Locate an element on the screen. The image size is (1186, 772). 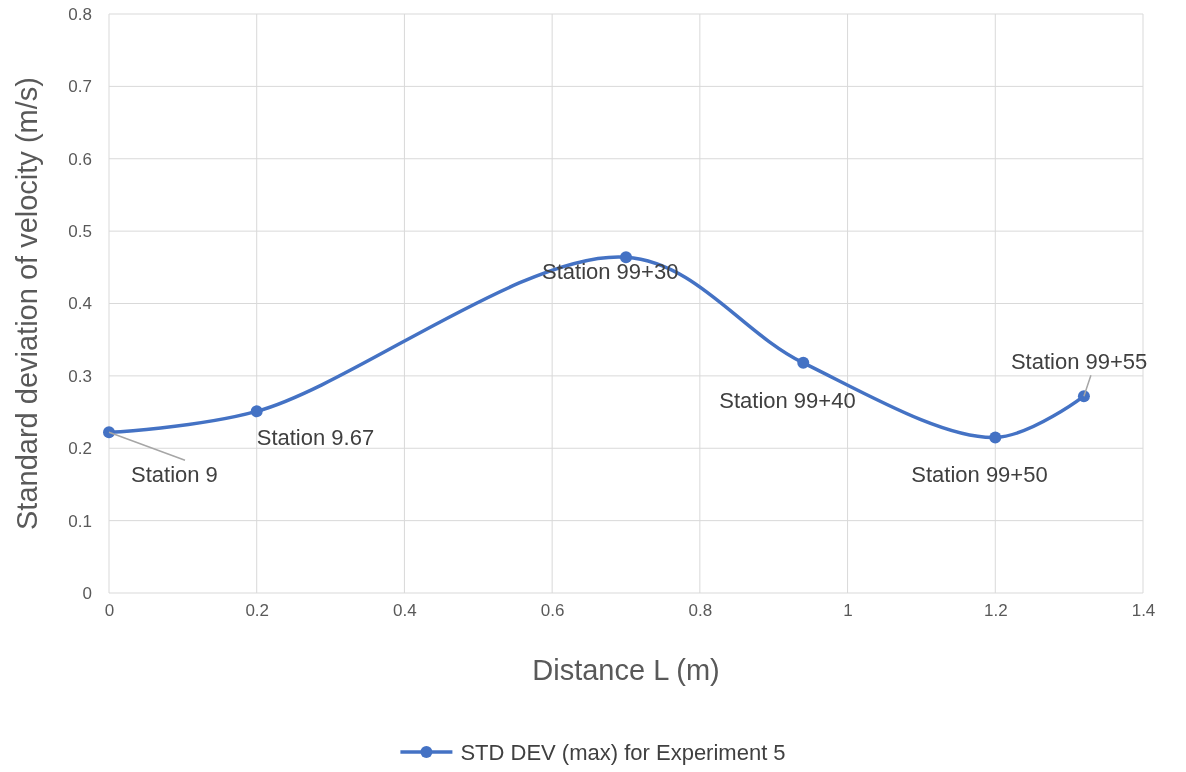
legend-label: STD DEV (max) for Experiment 5 is located at coordinates (623, 752).